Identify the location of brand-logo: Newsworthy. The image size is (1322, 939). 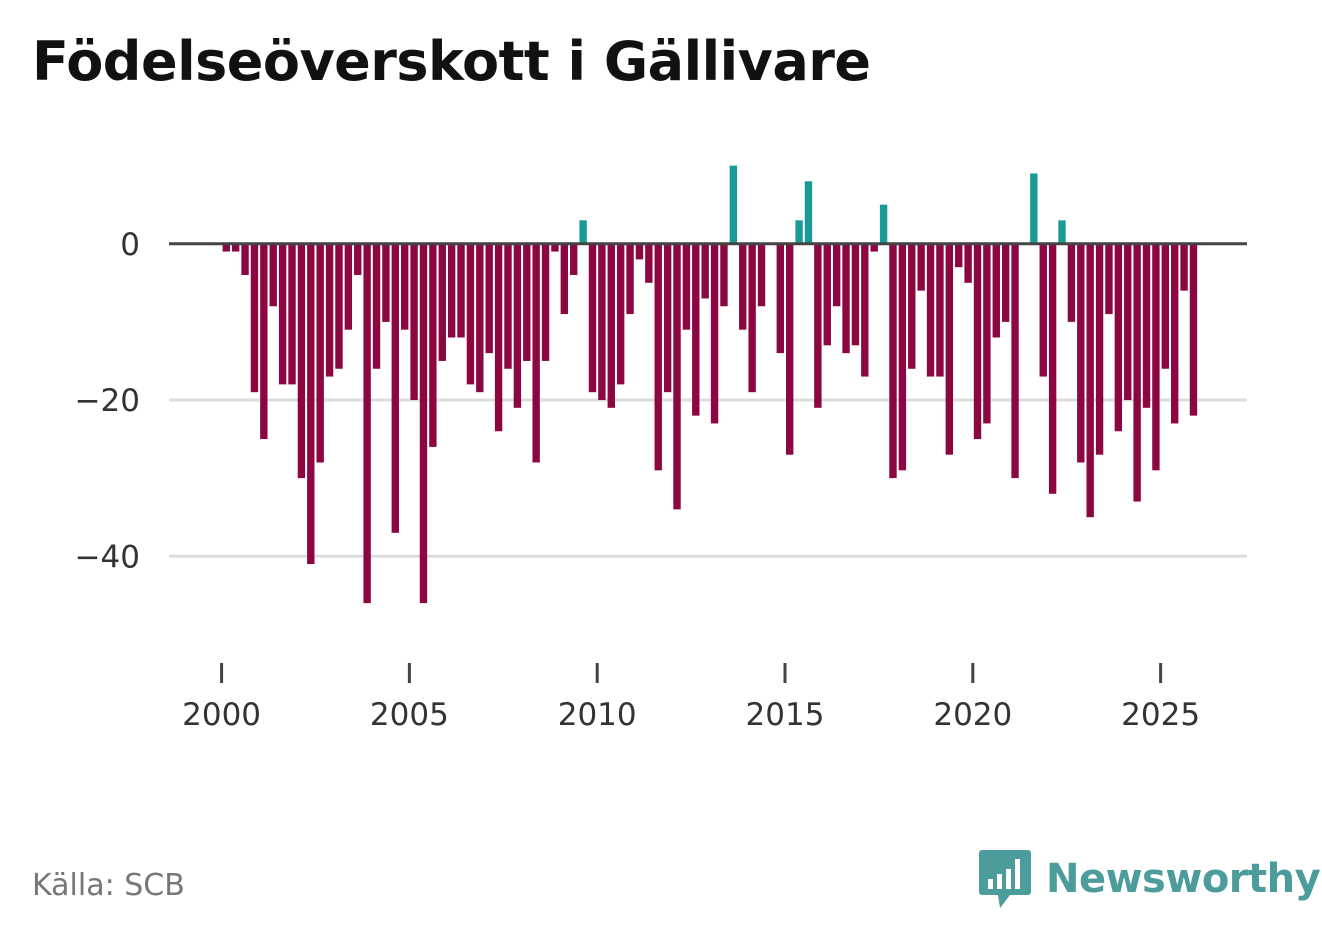
(1149, 879).